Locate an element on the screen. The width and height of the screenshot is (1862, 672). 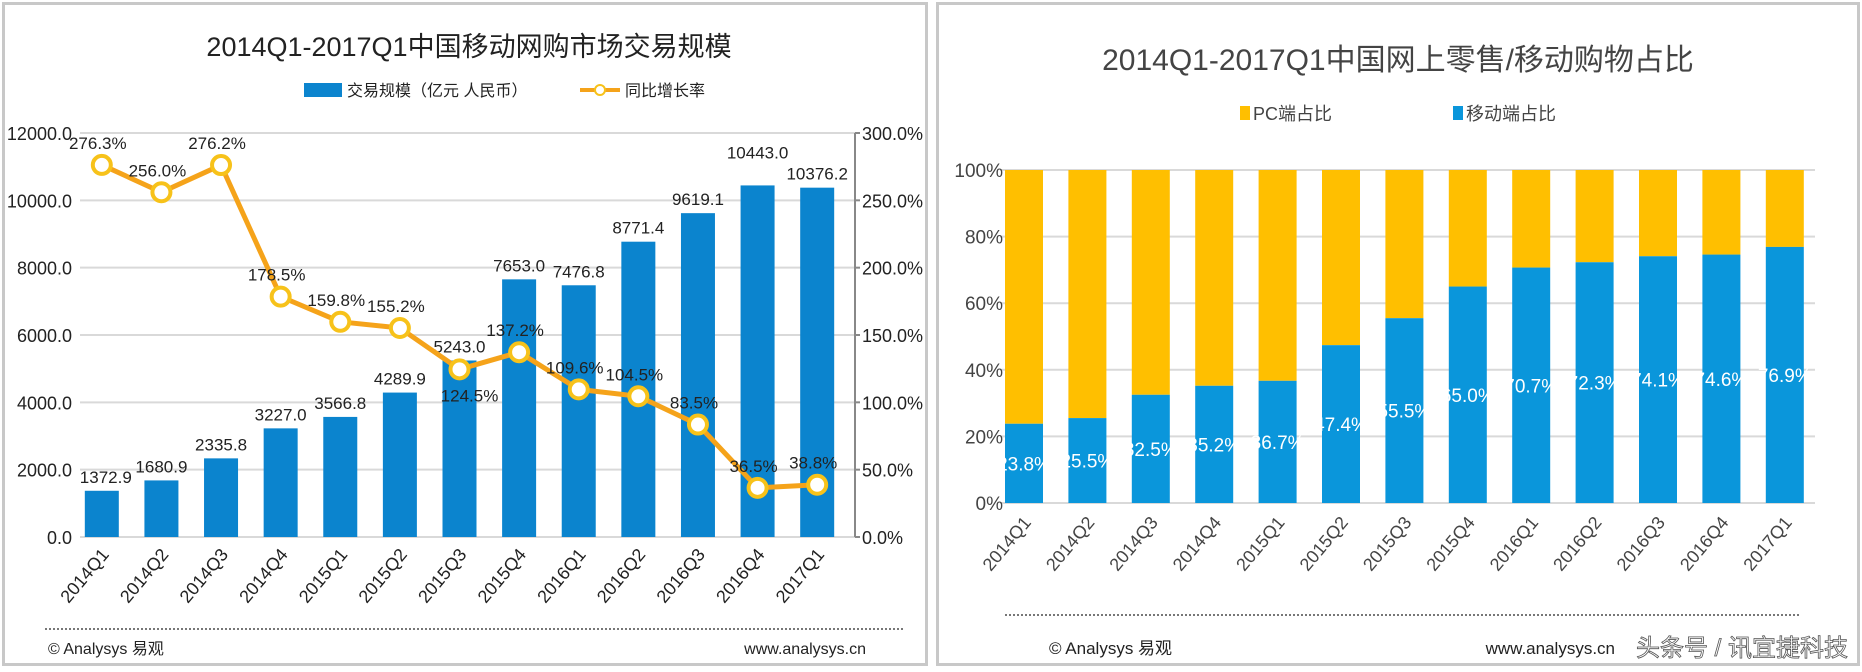
mobile-share-data-label: 72.3% is located at coordinates (1595, 384).